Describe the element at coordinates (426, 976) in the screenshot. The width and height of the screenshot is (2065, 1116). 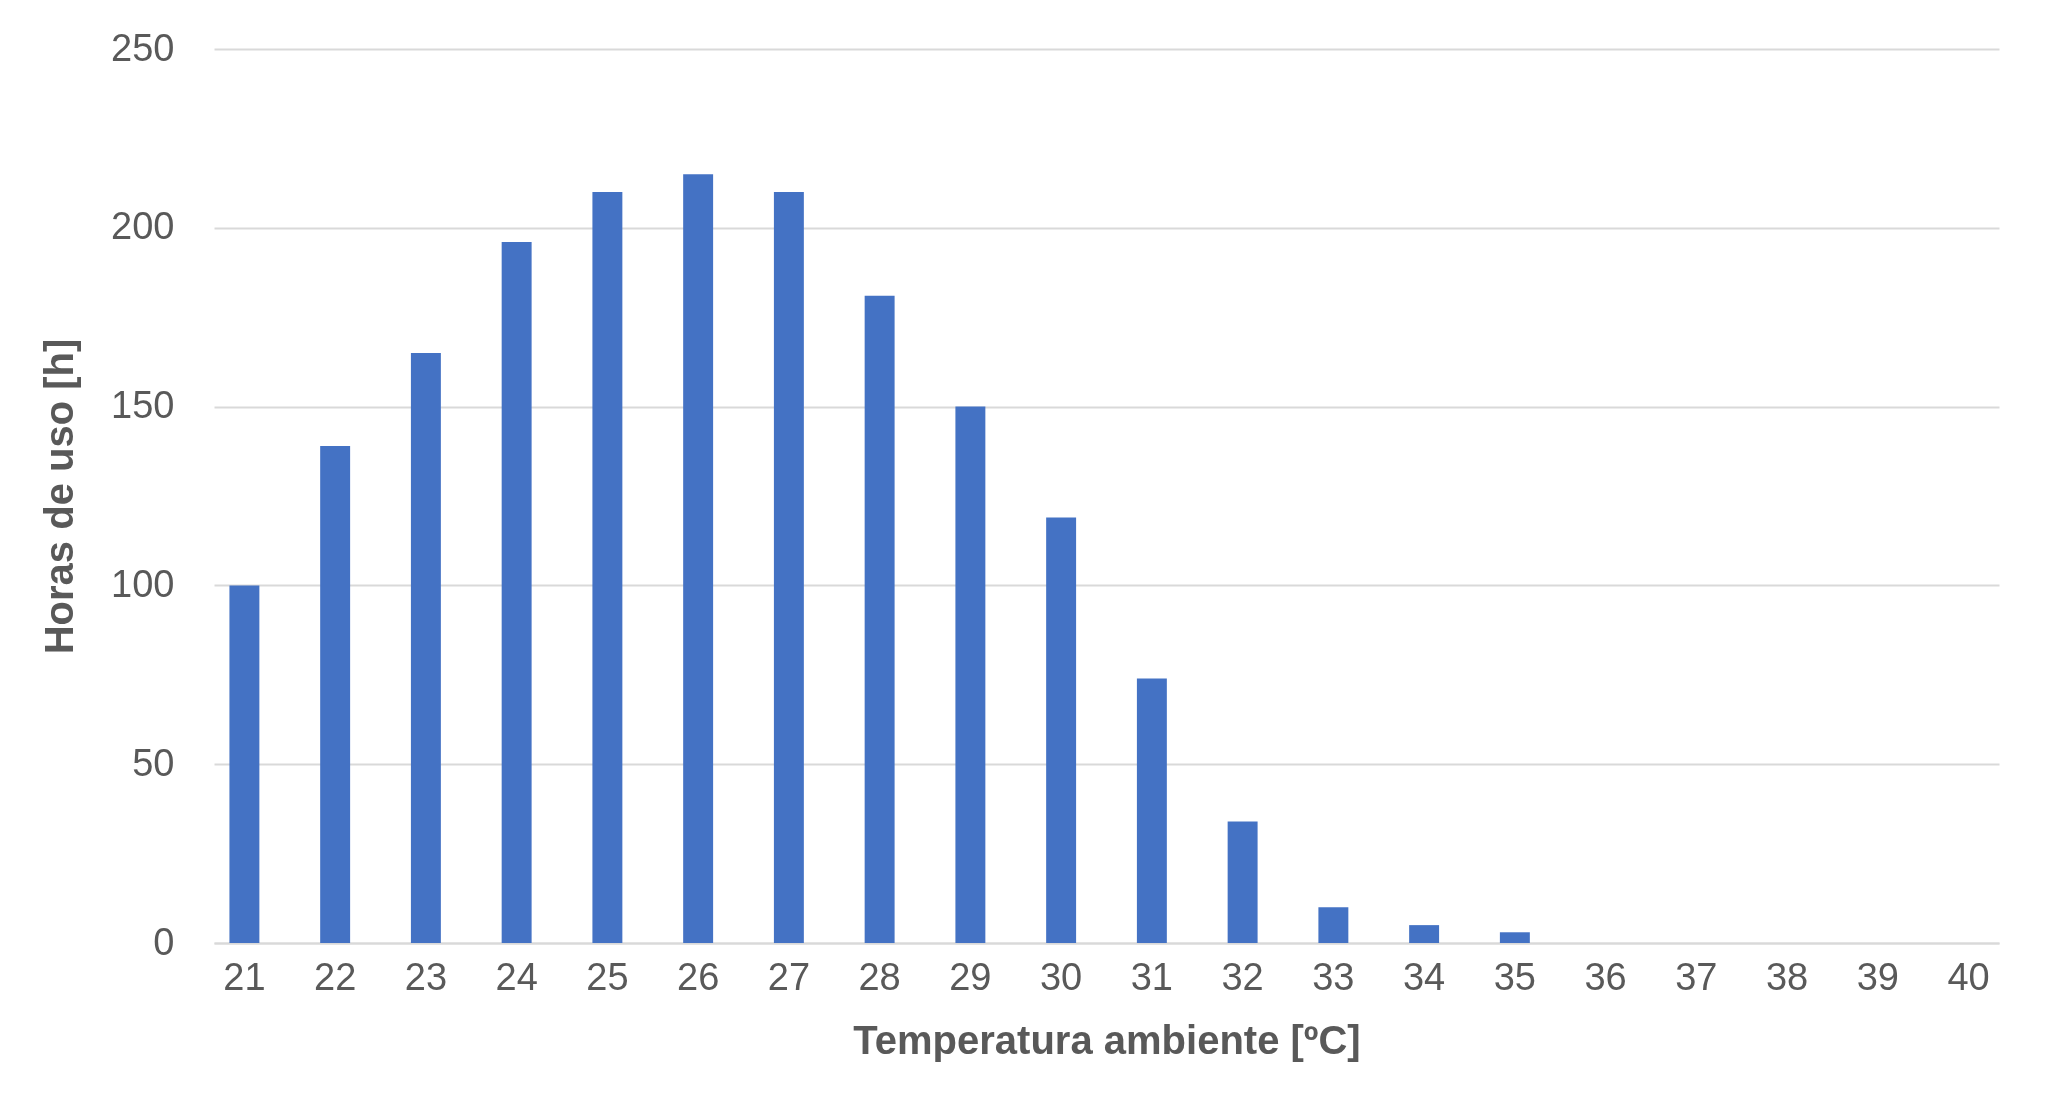
I see `x-tick-label: 23` at that location.